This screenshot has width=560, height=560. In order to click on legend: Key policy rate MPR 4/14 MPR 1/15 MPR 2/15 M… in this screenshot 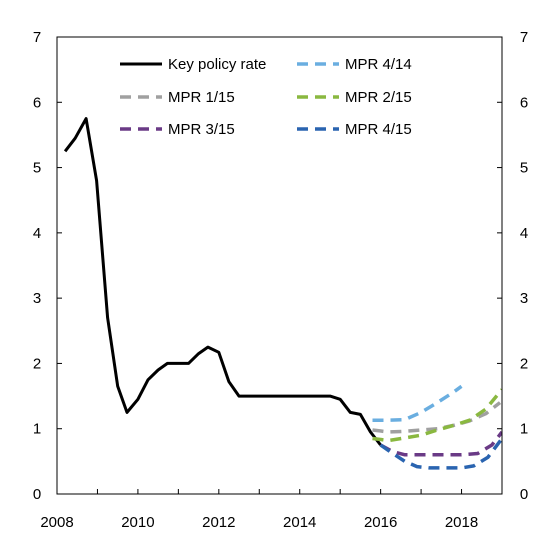, I will do `click(266, 97)`.